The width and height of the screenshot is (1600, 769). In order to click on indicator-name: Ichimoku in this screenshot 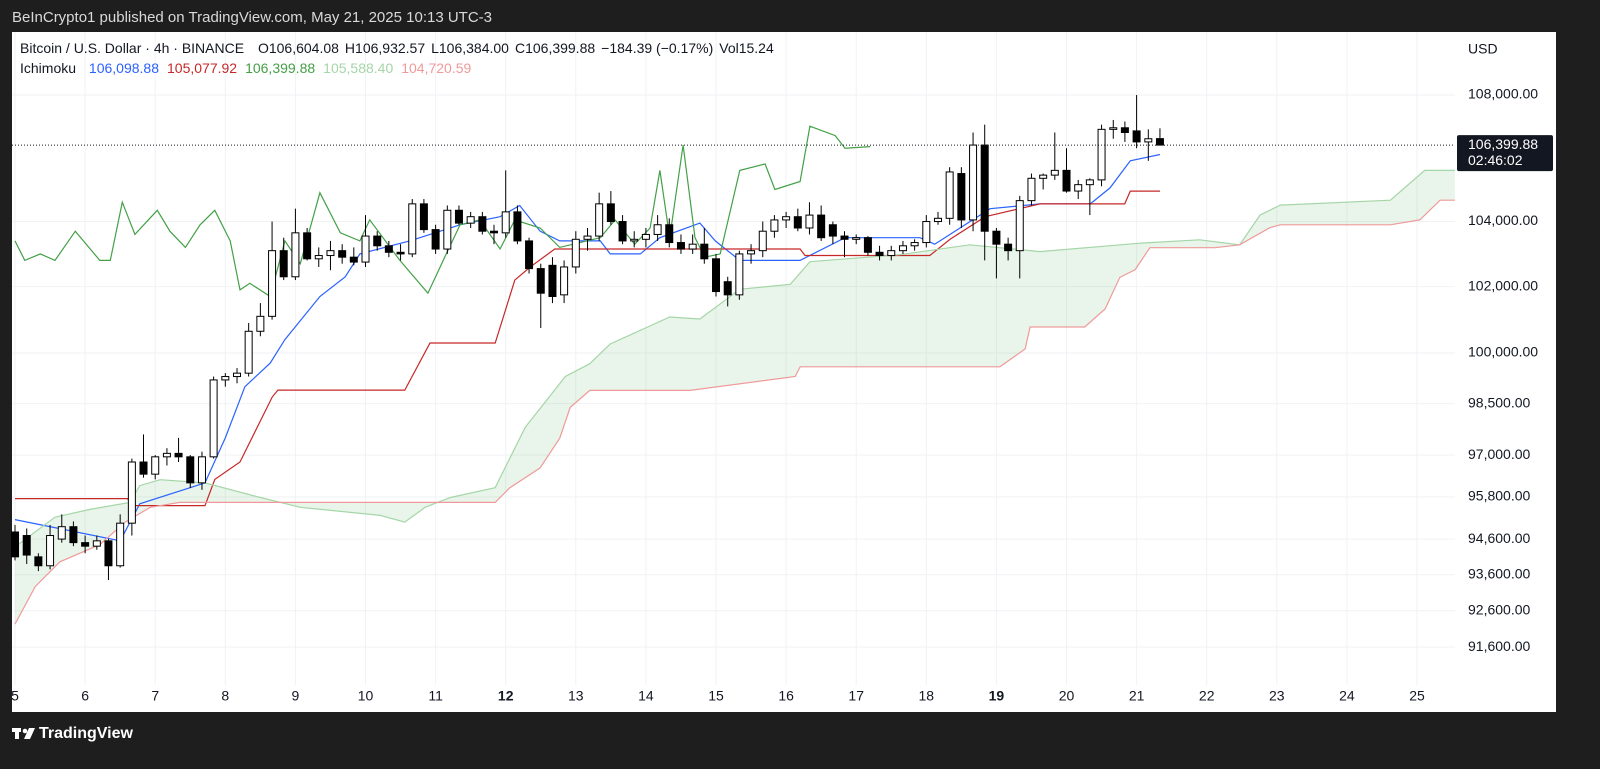, I will do `click(48, 68)`.